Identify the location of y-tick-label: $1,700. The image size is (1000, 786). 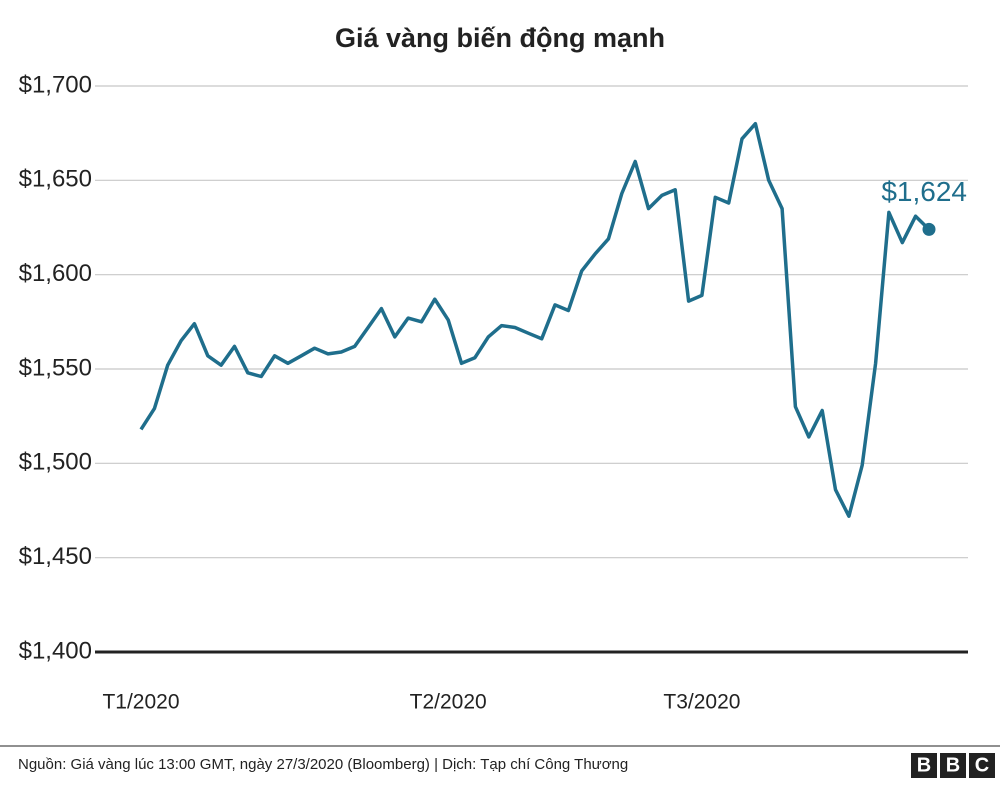
(55, 84).